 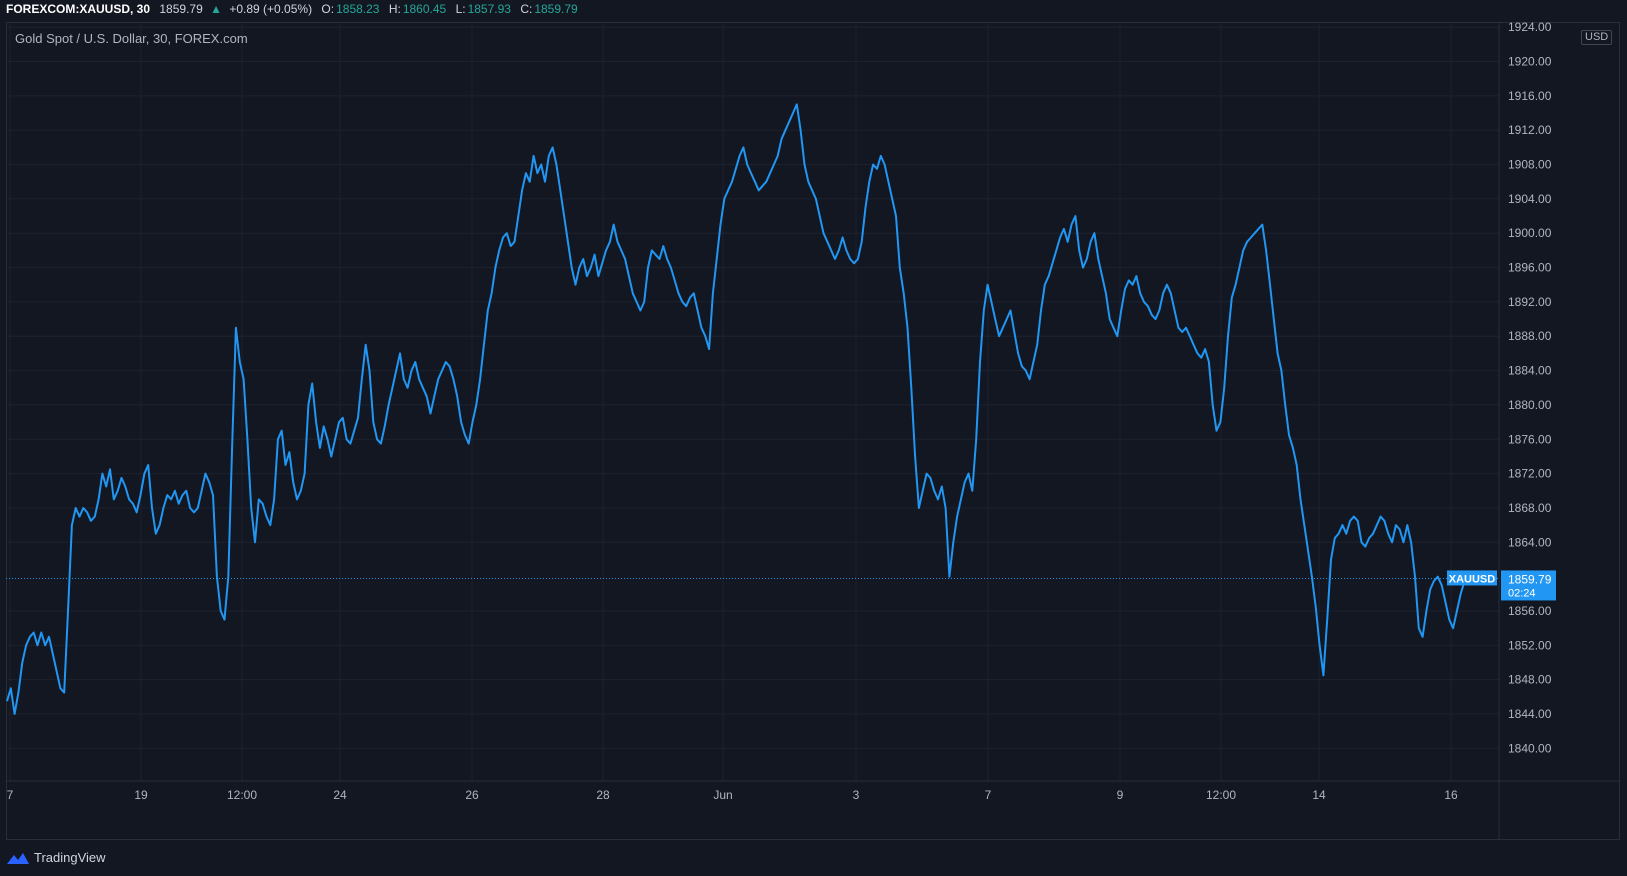 What do you see at coordinates (1530, 748) in the screenshot?
I see `y-tick-label: 1840.00` at bounding box center [1530, 748].